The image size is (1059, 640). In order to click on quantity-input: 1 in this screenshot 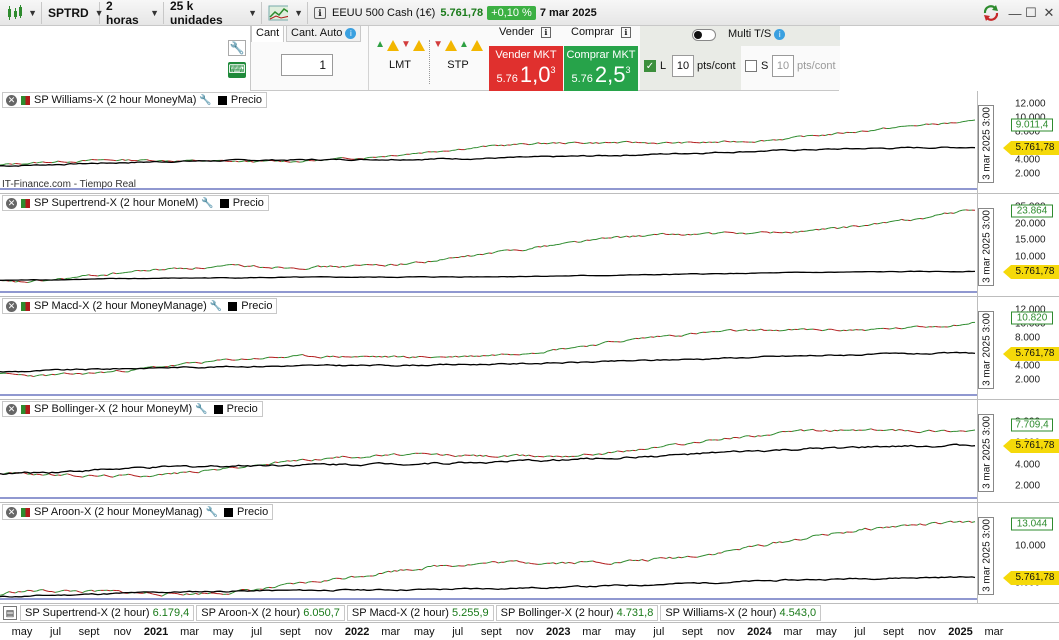, I will do `click(307, 65)`.